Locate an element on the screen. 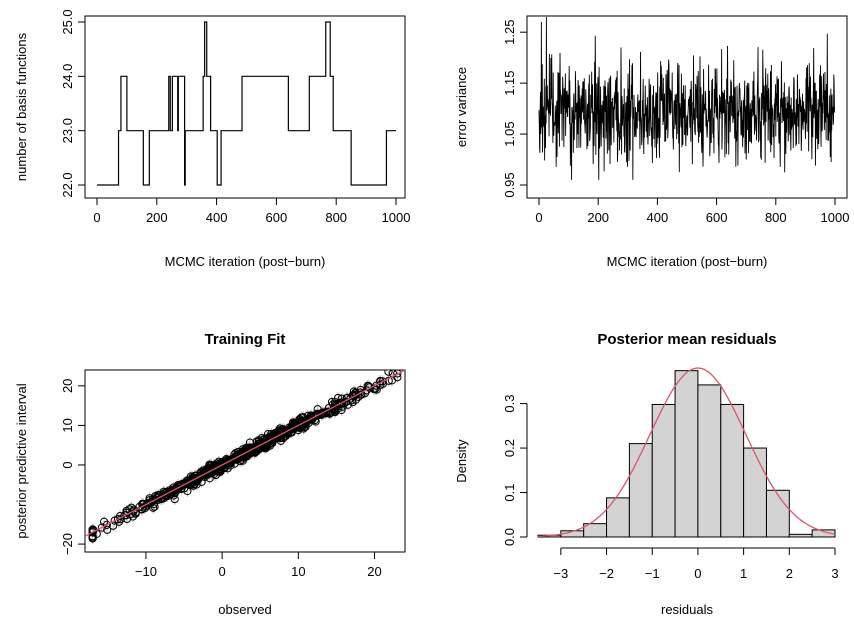 The width and height of the screenshot is (854, 622). x-tick-label: −3 is located at coordinates (560, 573).